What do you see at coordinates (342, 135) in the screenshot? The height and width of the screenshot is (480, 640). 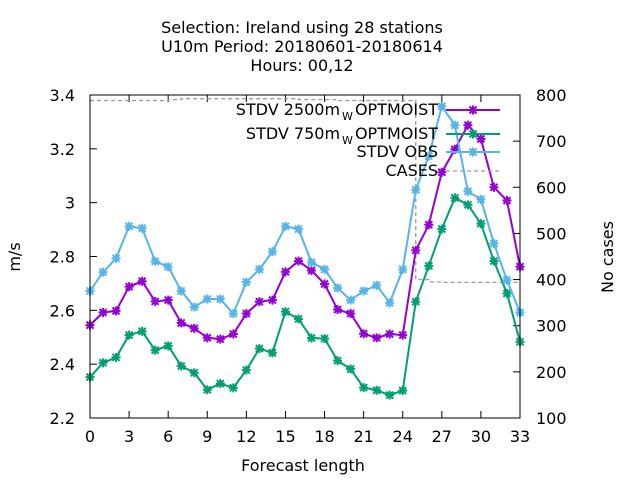 I see `legend-label-stdv-750m: STDV 750m W OPTMOIST` at bounding box center [342, 135].